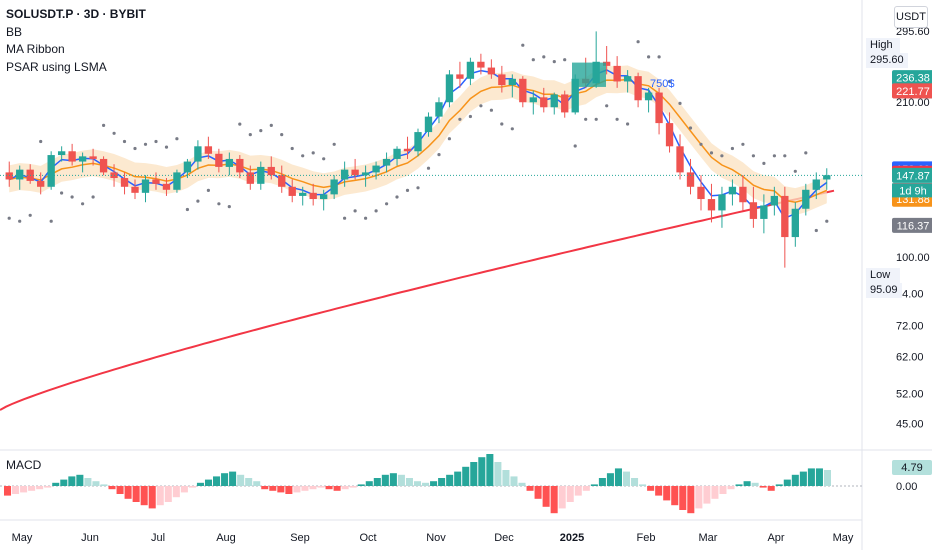 The width and height of the screenshot is (932, 550). What do you see at coordinates (24, 465) in the screenshot?
I see `macd-pane-title: MACD` at bounding box center [24, 465].